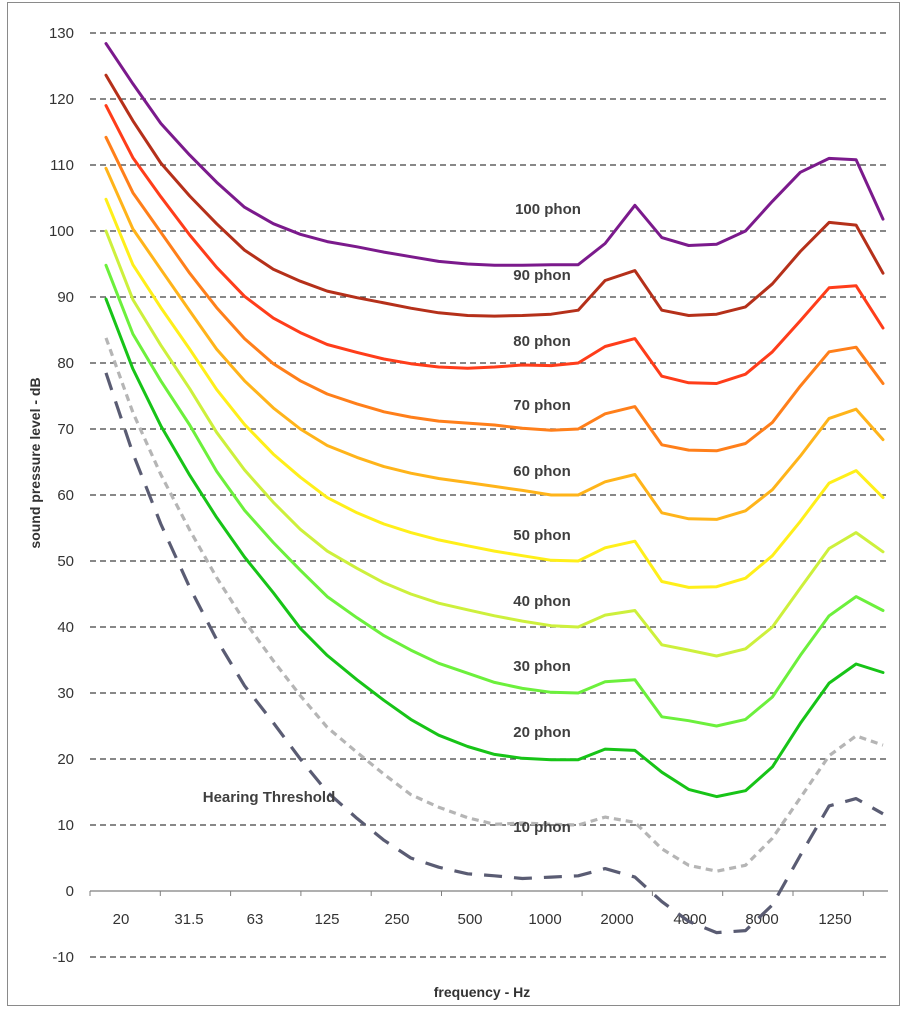 The image size is (902, 1010). What do you see at coordinates (65, 429) in the screenshot?
I see `y-tick-label: 70` at bounding box center [65, 429].